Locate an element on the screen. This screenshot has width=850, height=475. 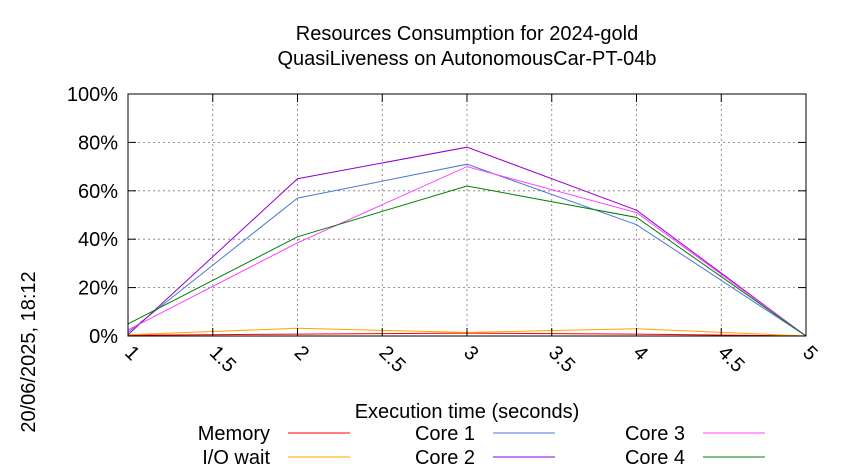
y-tick-label: 100% is located at coordinates (92, 95).